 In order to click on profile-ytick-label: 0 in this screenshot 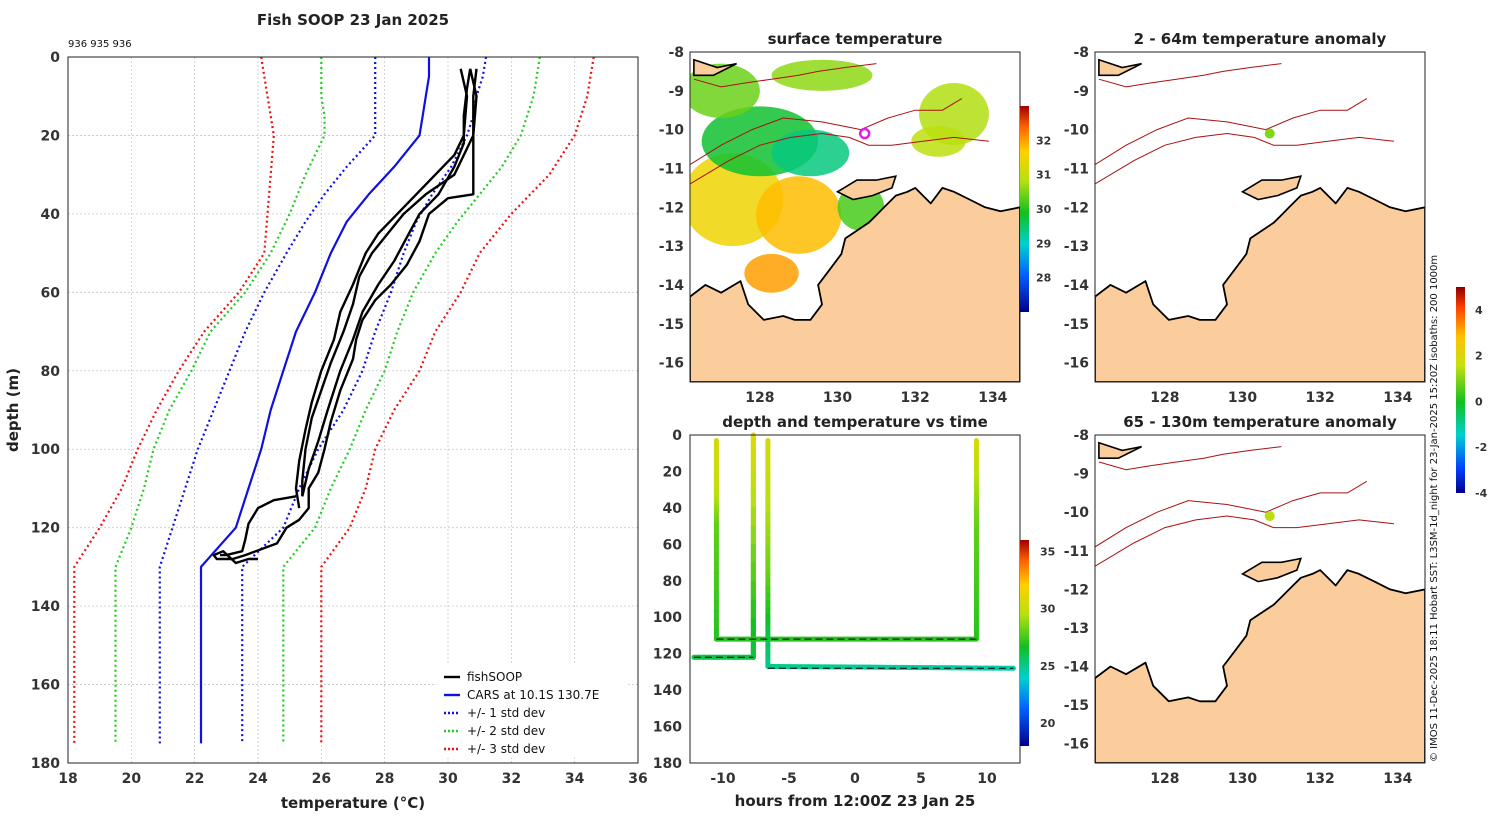, I will do `click(55, 58)`.